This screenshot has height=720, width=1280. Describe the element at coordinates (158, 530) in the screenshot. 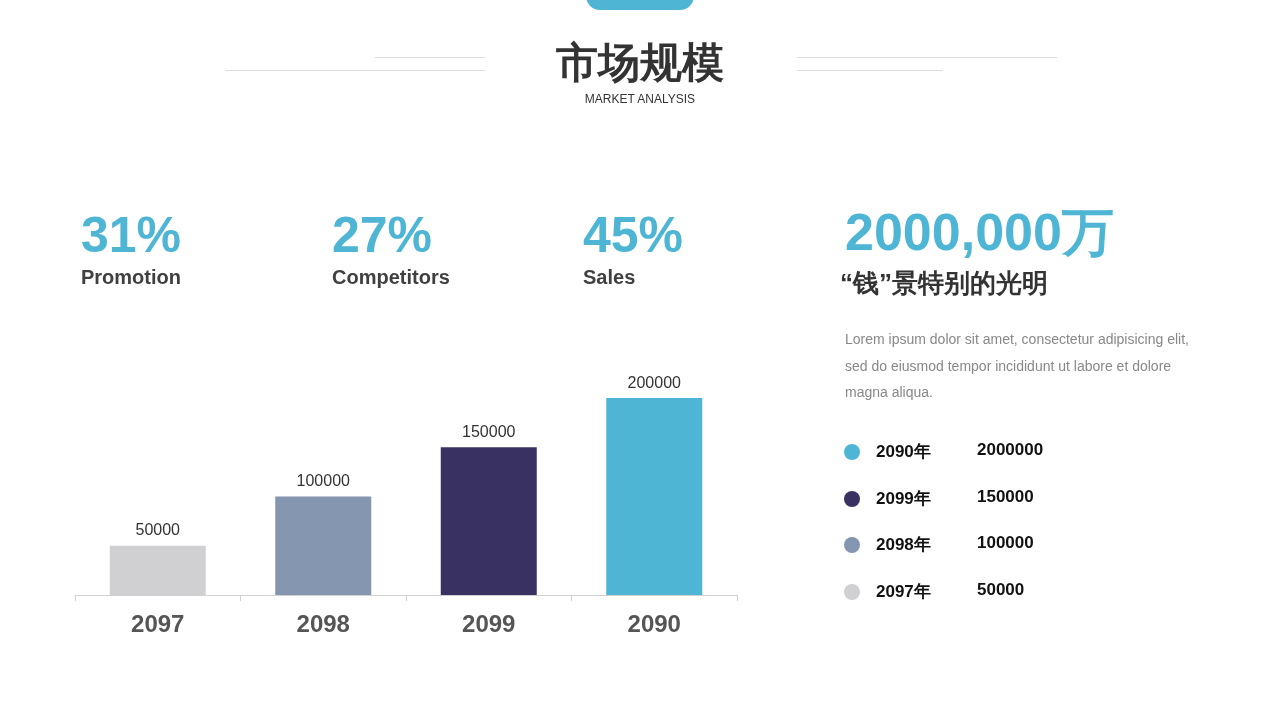

I see `data-label: 50000` at that location.